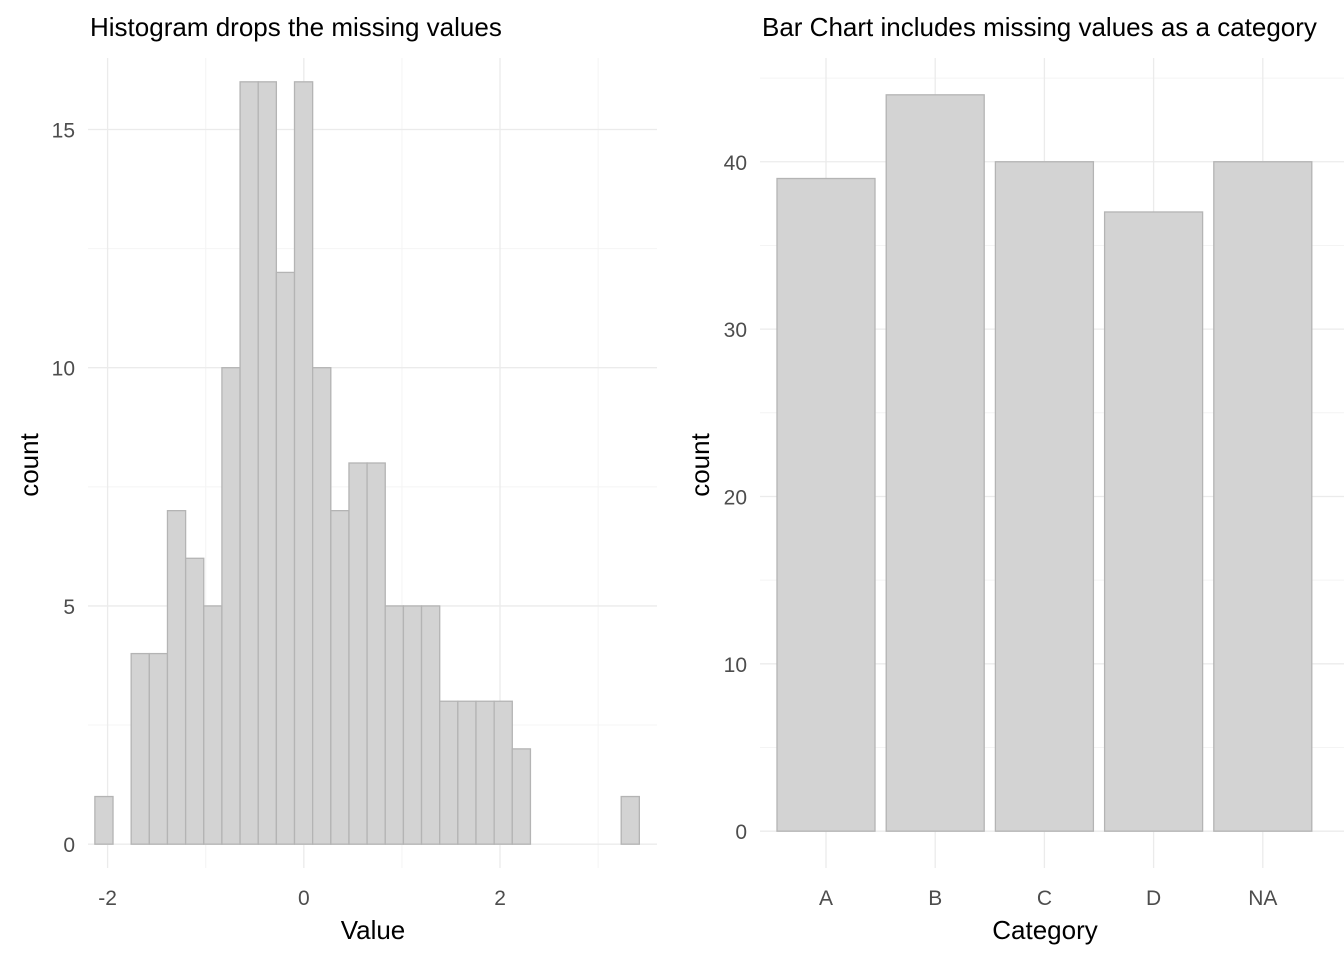  I want to click on x-tick-label: 2, so click(500, 898).